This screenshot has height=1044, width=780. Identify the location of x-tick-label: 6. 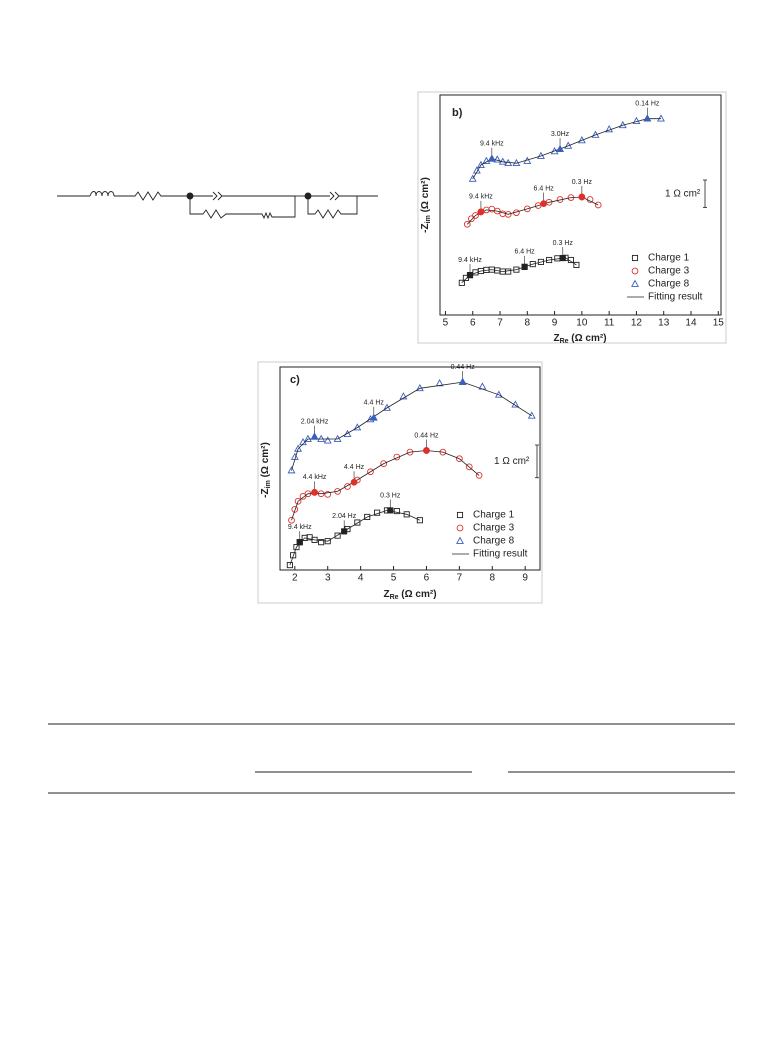
(427, 578).